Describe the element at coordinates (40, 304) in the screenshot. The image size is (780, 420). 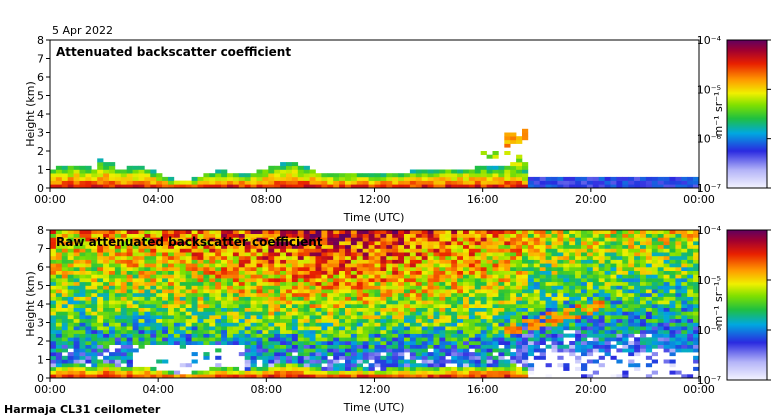
I see `y-tick-label: 4` at that location.